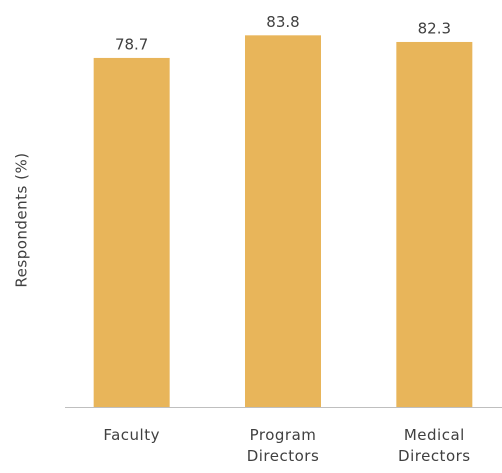 This screenshot has width=502, height=473. Describe the element at coordinates (283, 445) in the screenshot. I see `x-tick-label: Program Directors` at that location.